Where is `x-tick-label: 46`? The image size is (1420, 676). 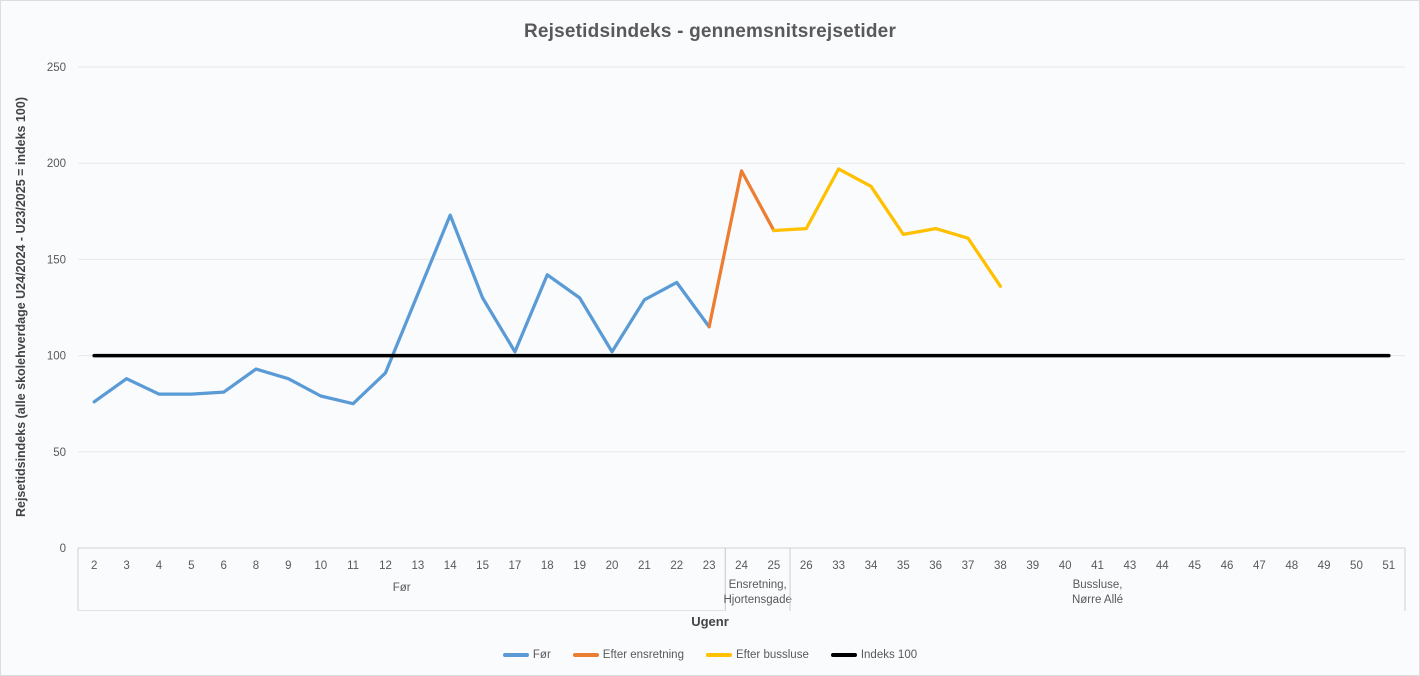 x-tick-label: 46 is located at coordinates (1227, 566).